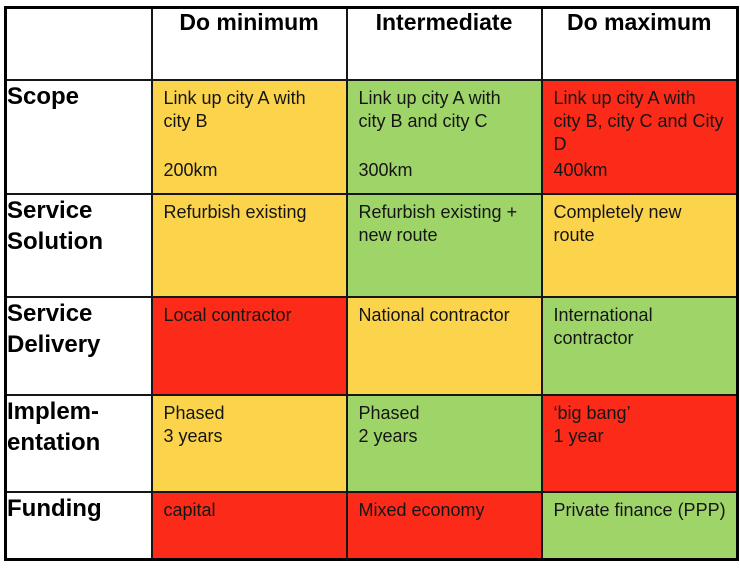 The height and width of the screenshot is (569, 740). I want to click on cell-delivery-intermediate: National contractor, so click(444, 345).